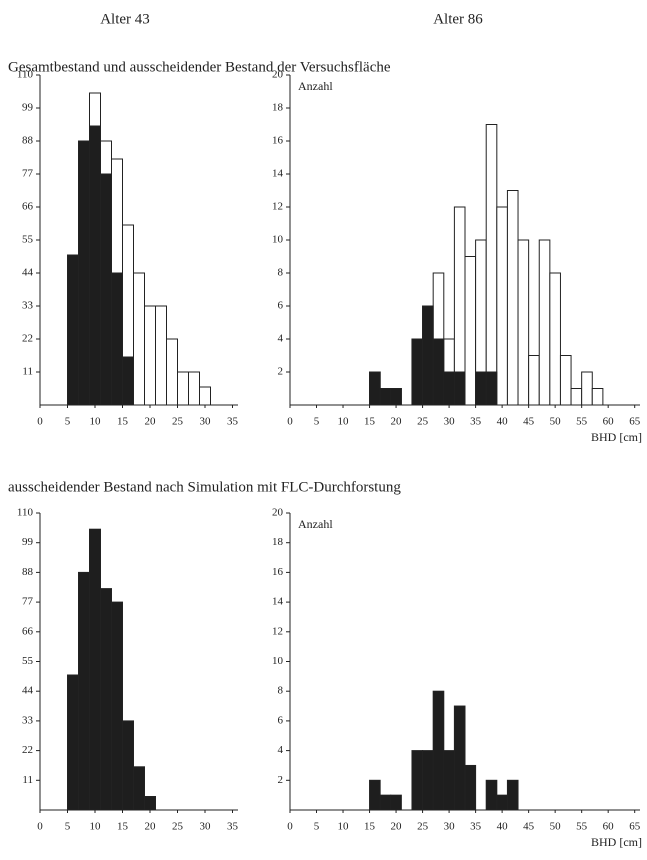 This screenshot has height=860, width=647. Describe the element at coordinates (278, 661) in the screenshot. I see `y-tick-label: 10` at that location.